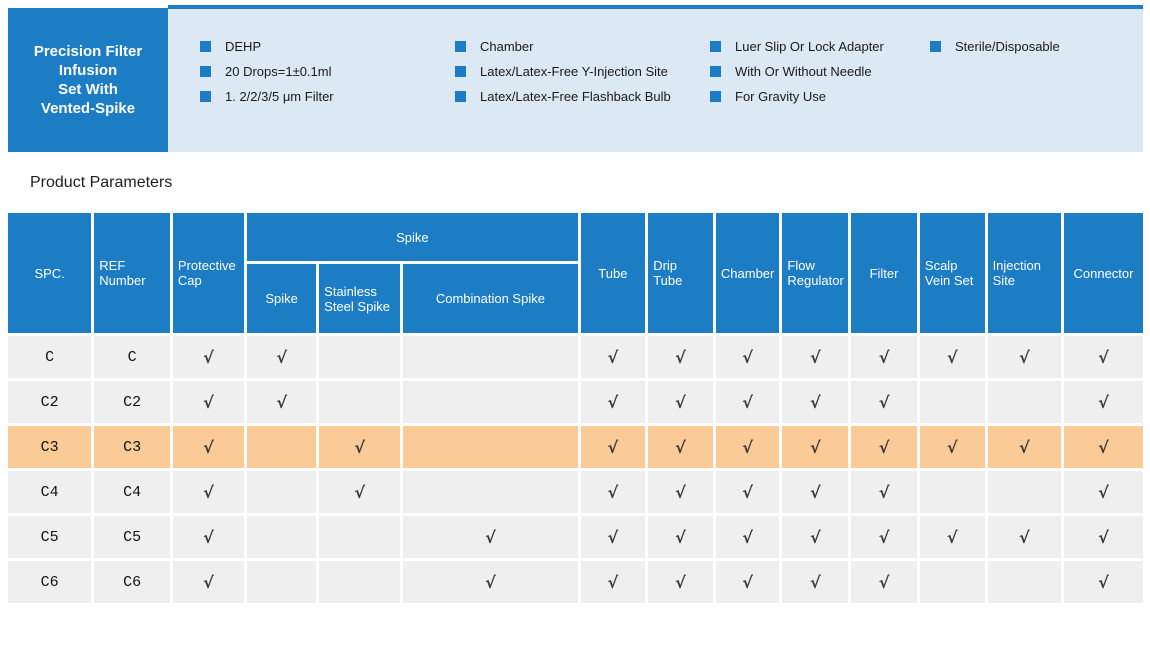 The image size is (1150, 650). What do you see at coordinates (613, 273) in the screenshot?
I see `col-header-tube: Tube` at bounding box center [613, 273].